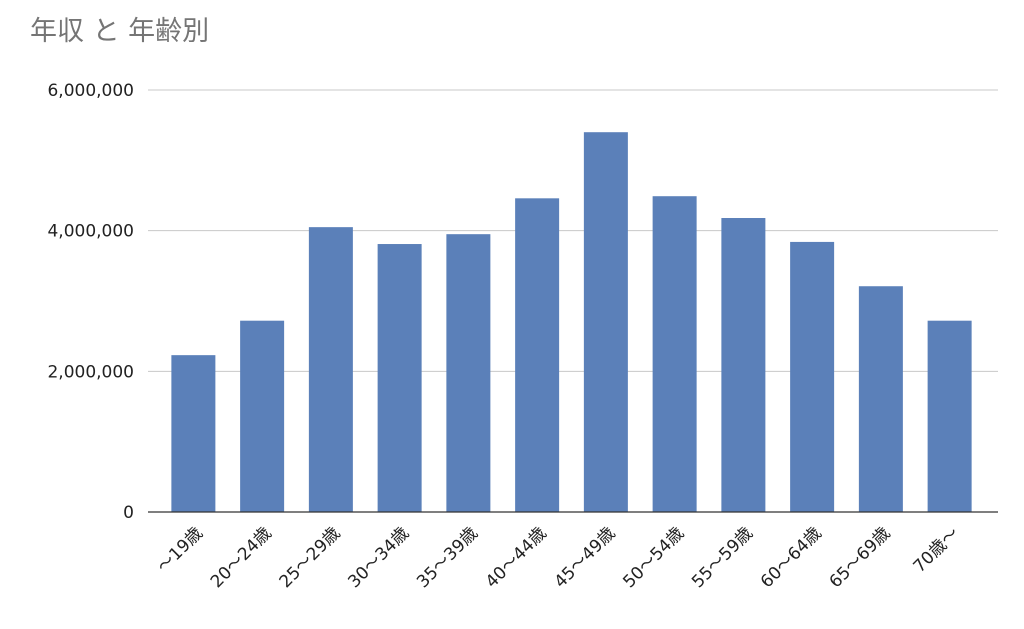  I want to click on x-tick-label: 60〜64歳, so click(791, 557).